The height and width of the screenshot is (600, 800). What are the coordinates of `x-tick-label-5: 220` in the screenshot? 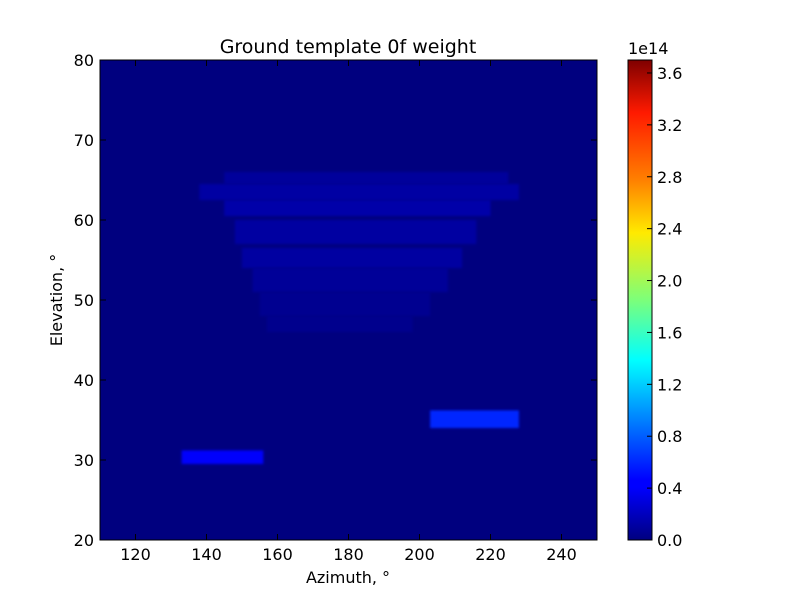 It's located at (490, 554).